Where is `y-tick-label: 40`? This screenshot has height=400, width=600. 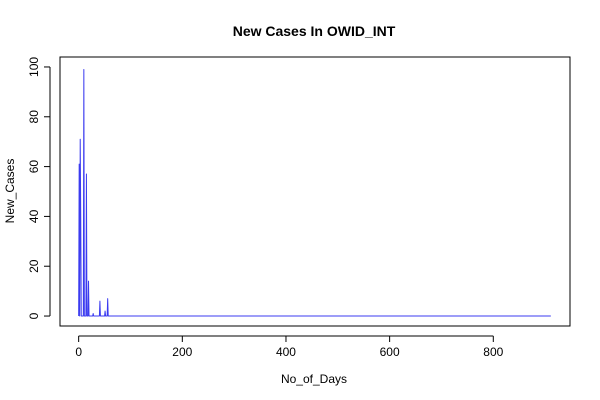
y-tick-label: 40 is located at coordinates (34, 216).